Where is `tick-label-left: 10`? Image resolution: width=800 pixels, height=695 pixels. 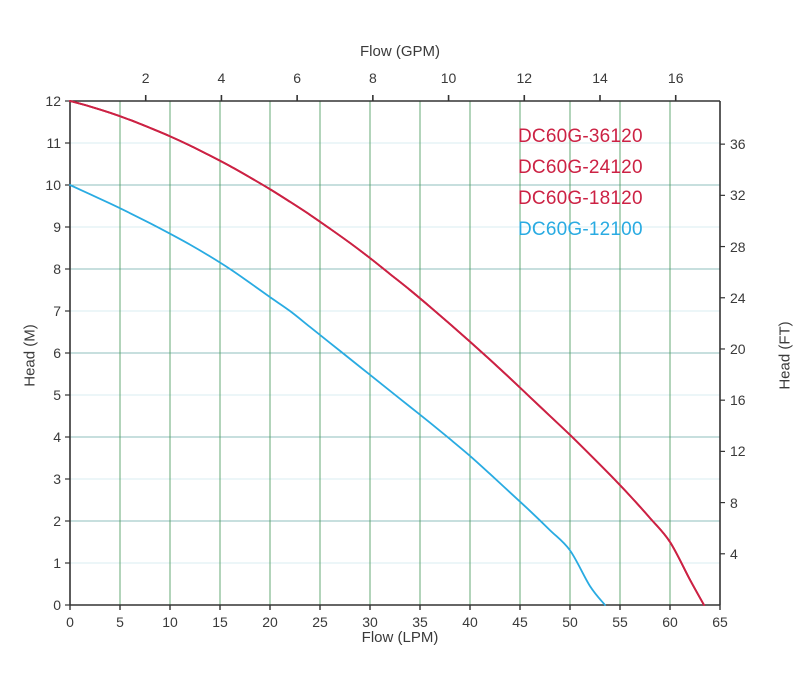 tick-label-left: 10 is located at coordinates (53, 185).